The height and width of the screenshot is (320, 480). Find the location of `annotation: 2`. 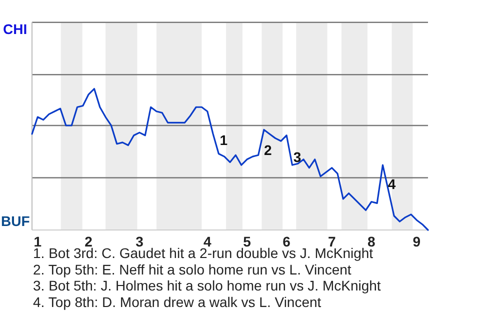

annotation: 2 is located at coordinates (268, 150).